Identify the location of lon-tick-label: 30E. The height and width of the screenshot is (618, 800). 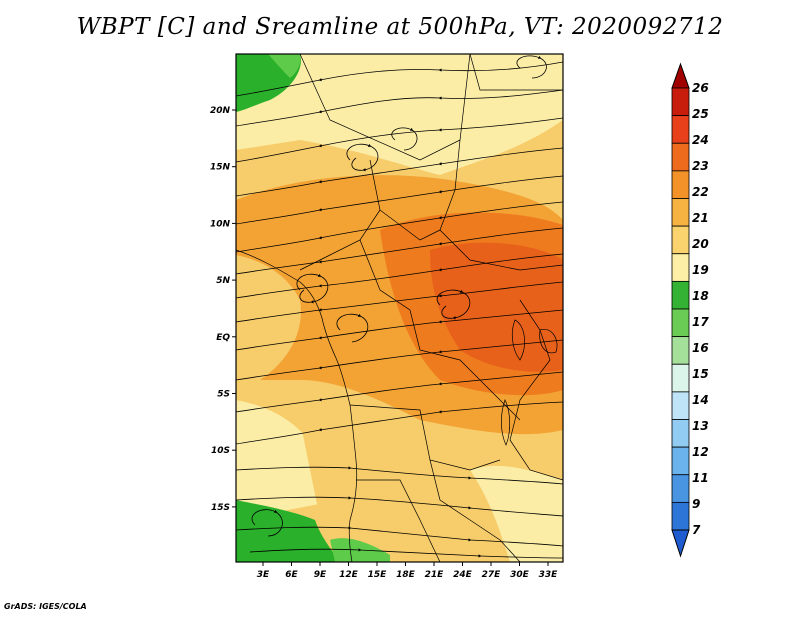
(520, 575).